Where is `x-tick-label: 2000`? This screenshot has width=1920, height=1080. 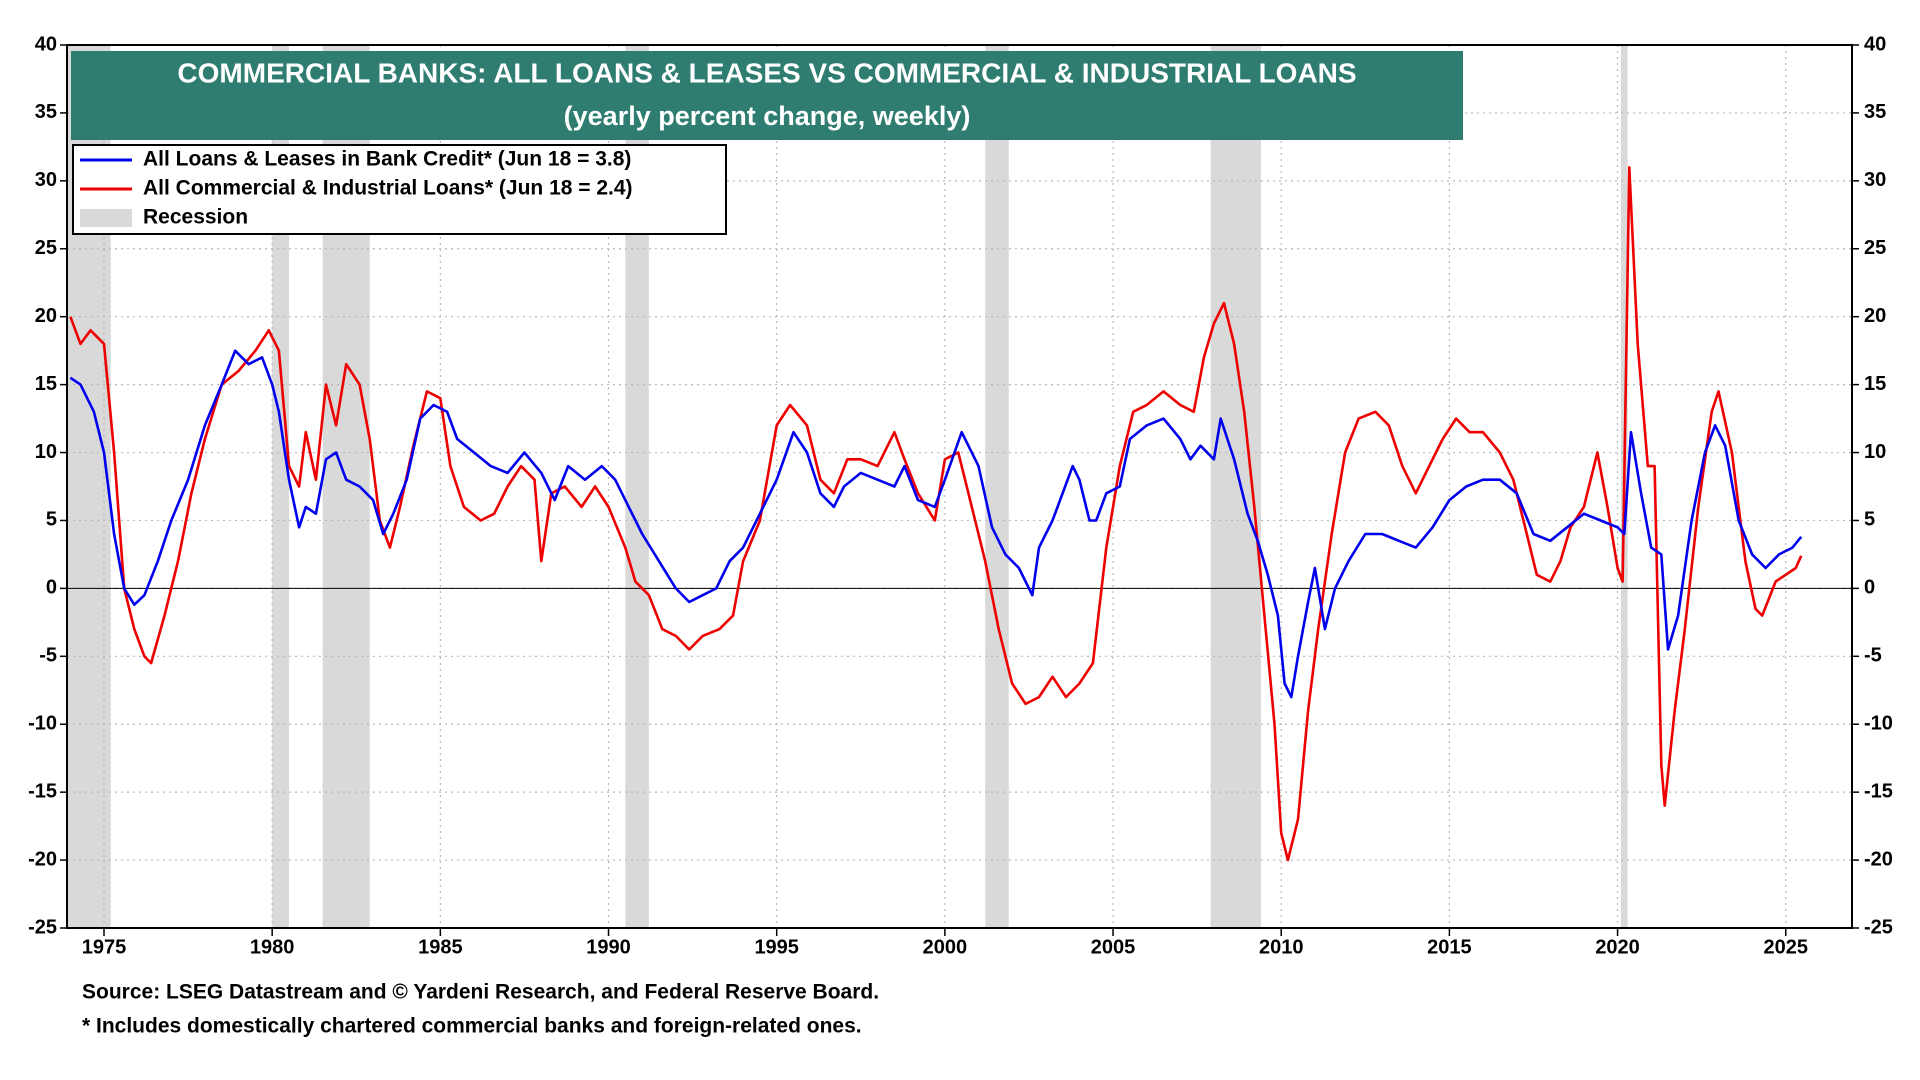
x-tick-label: 2000 is located at coordinates (945, 947).